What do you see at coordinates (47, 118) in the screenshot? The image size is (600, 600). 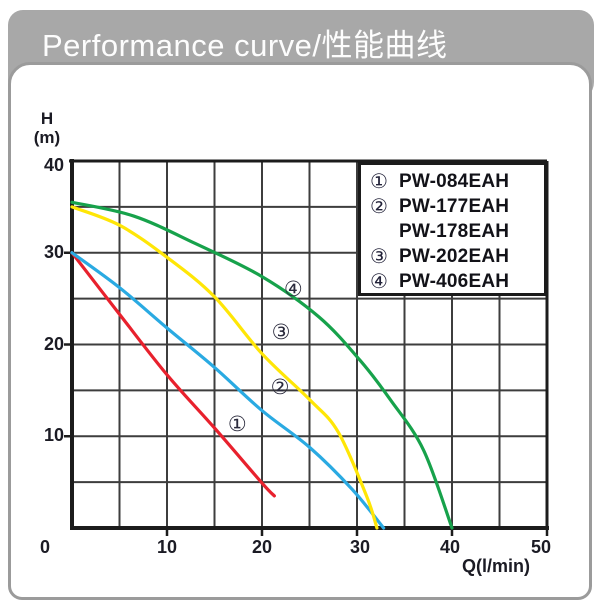 I see `y-axis-title-symbol: H` at bounding box center [47, 118].